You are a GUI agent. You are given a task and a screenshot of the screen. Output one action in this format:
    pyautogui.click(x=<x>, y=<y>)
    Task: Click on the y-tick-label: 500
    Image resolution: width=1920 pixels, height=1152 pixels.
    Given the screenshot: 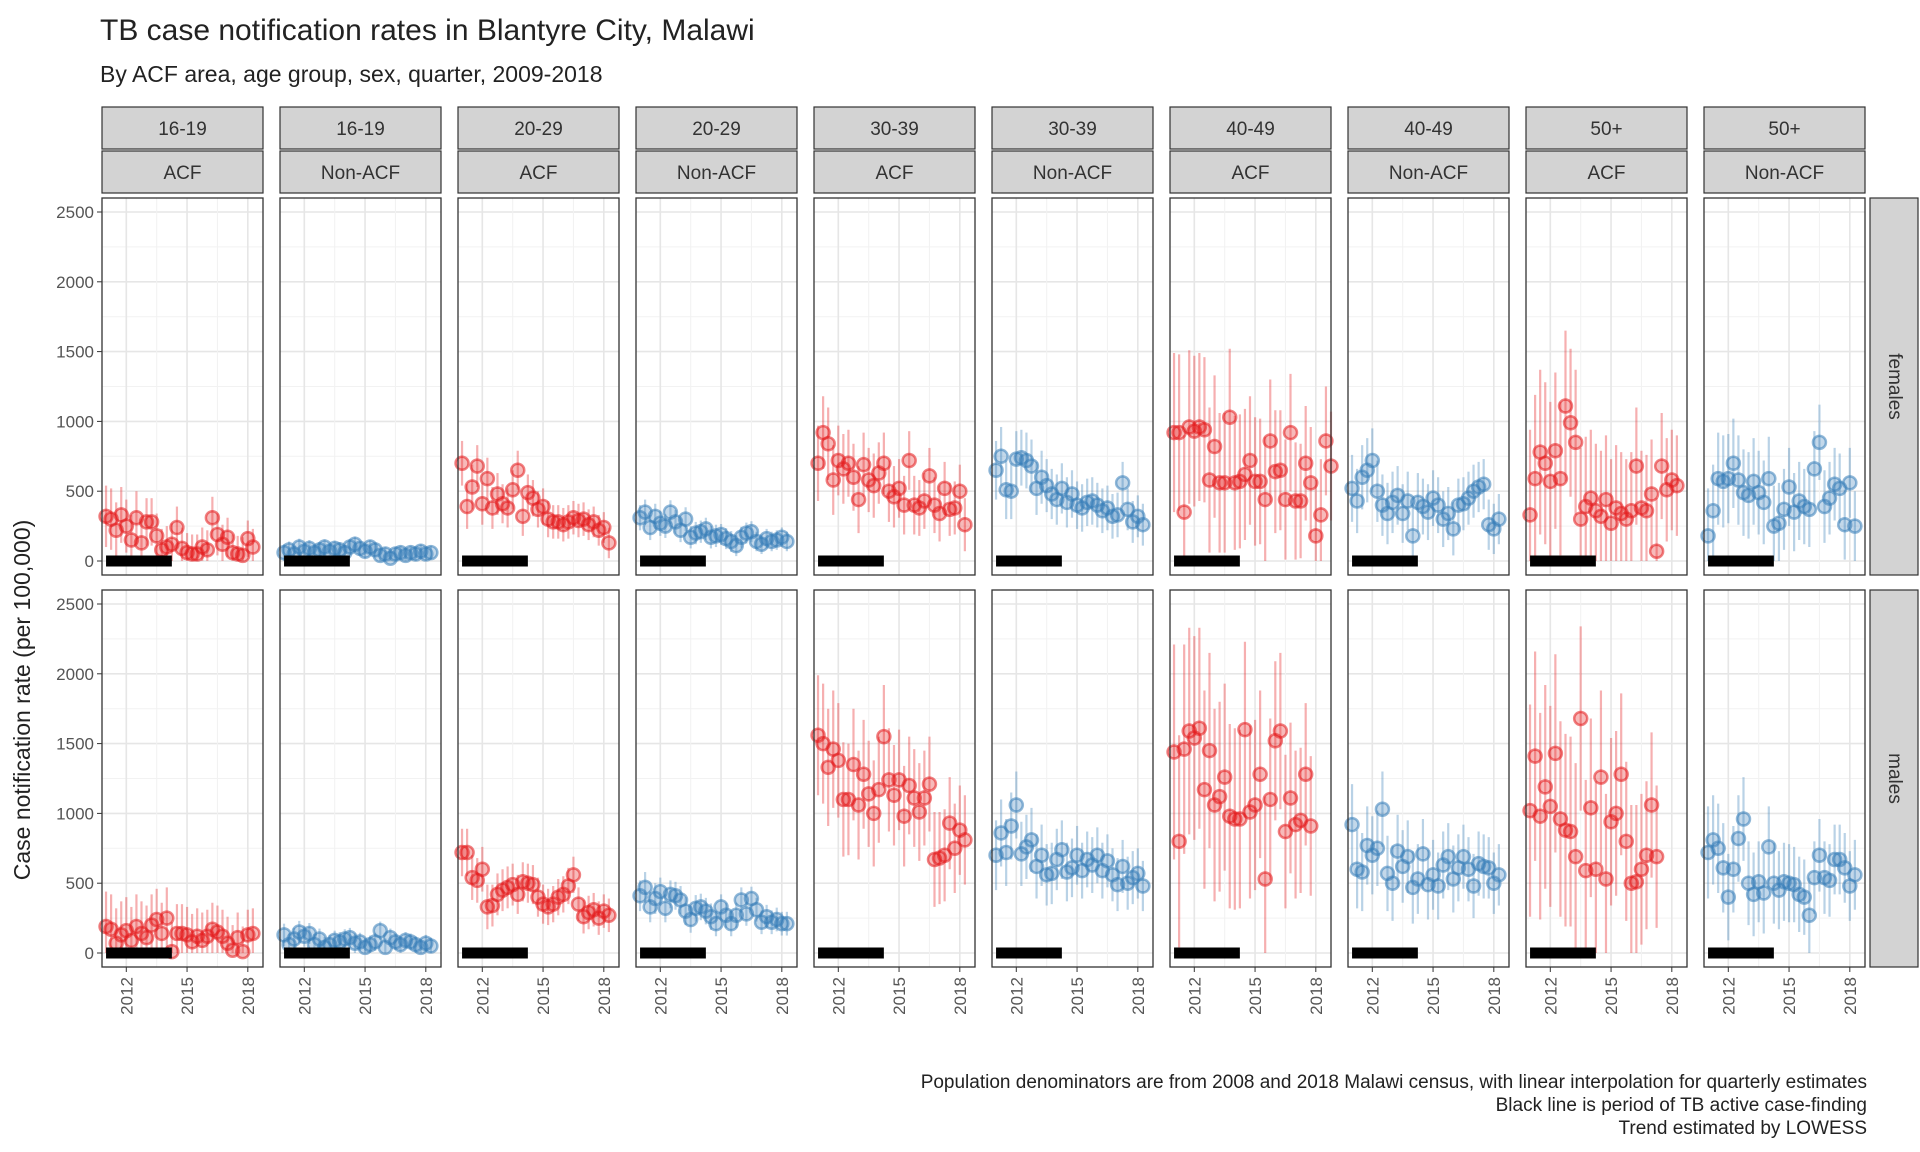 What is the action you would take?
    pyautogui.click(x=80, y=883)
    